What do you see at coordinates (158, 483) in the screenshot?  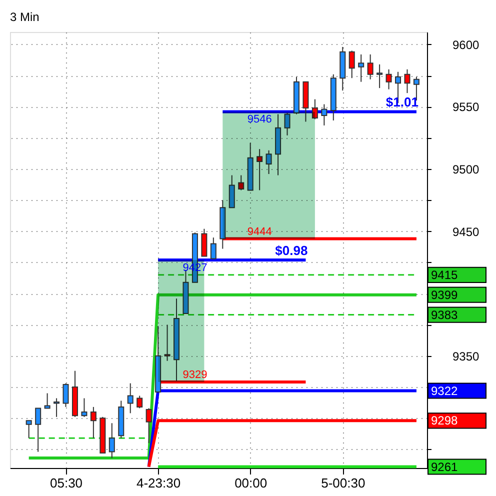 I see `x-tick-label: 4-23:30` at bounding box center [158, 483].